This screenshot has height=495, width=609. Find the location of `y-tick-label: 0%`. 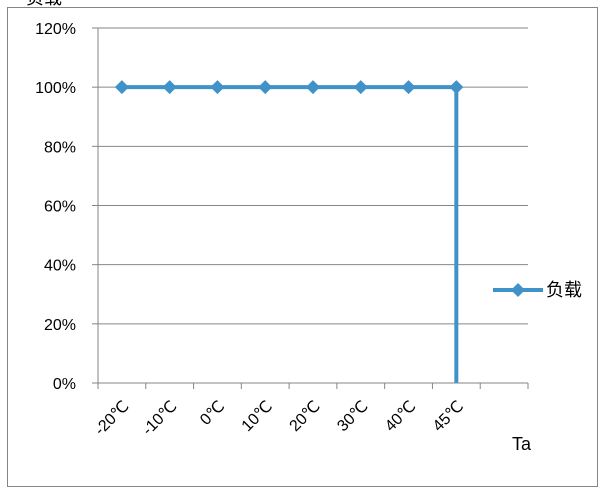

y-tick-label: 0% is located at coordinates (64, 384).